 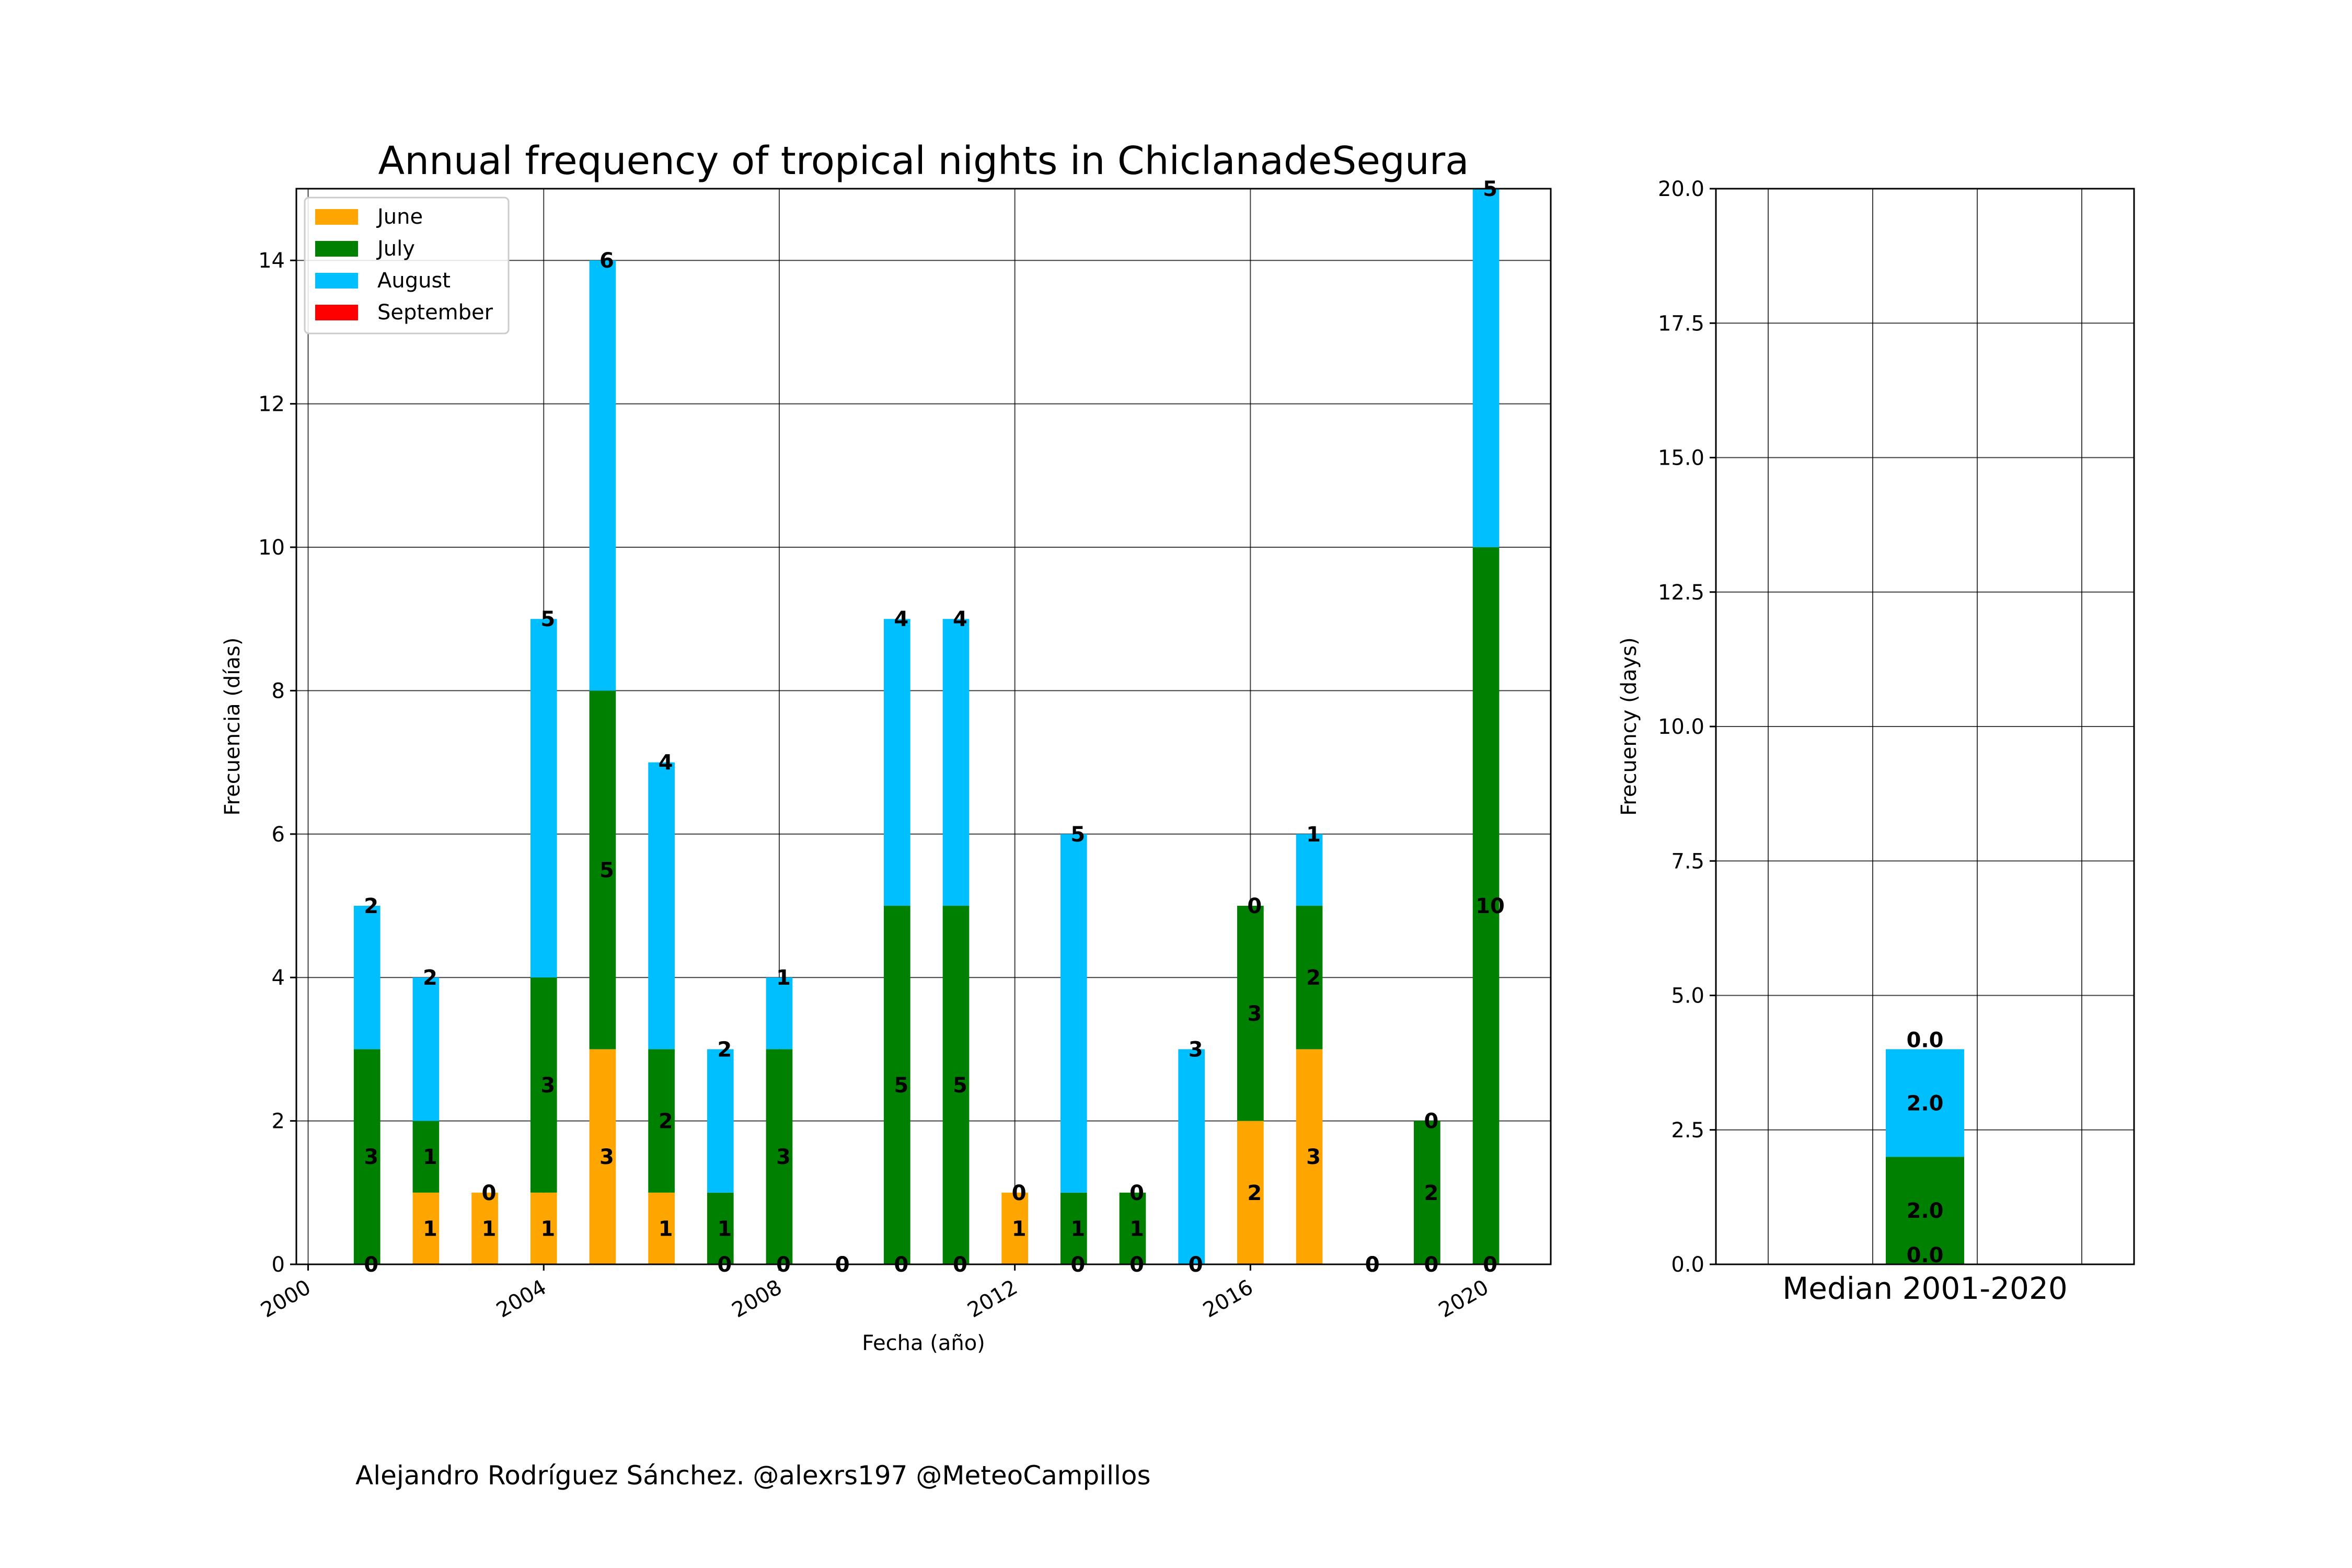 I want to click on bar-july-2008, so click(x=779, y=1156).